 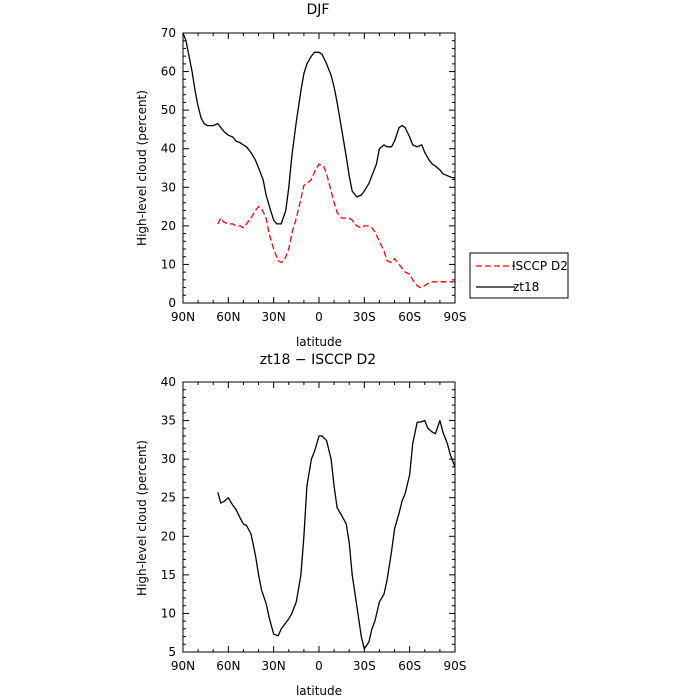 I want to click on bottom-chart-y-tick-label: 40, so click(x=168, y=382).